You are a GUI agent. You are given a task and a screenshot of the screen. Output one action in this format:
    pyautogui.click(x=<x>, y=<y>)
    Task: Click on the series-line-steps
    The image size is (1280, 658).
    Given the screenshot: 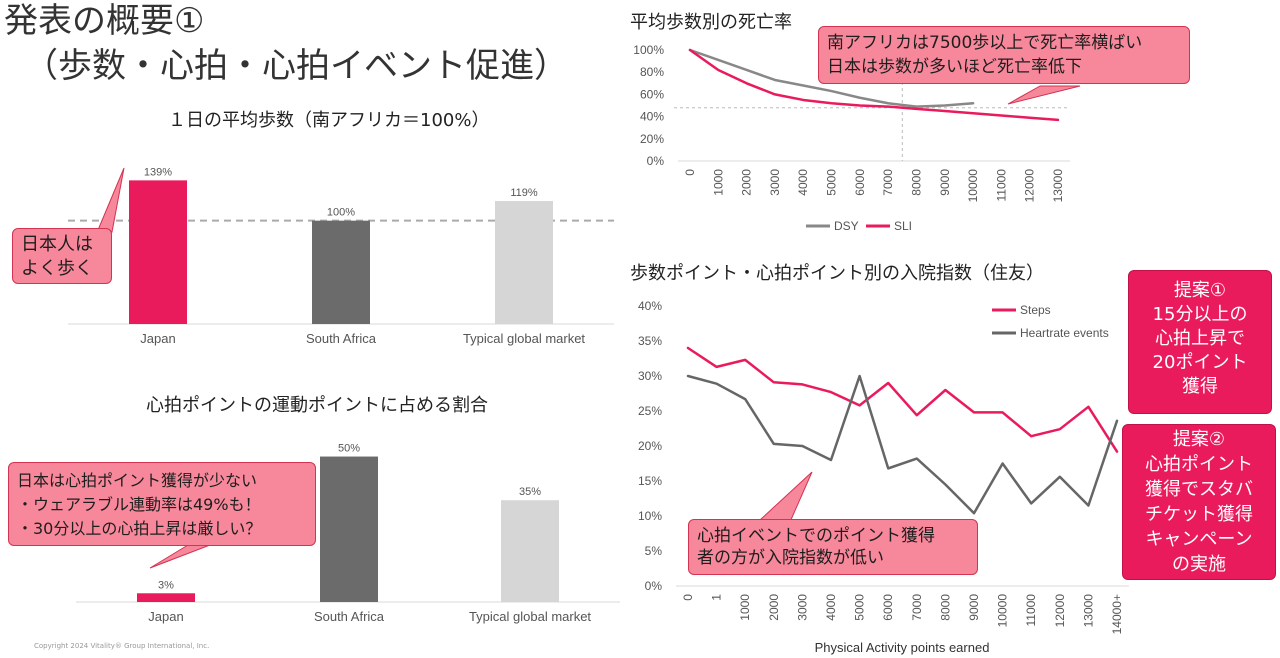 What is the action you would take?
    pyautogui.click(x=902, y=399)
    